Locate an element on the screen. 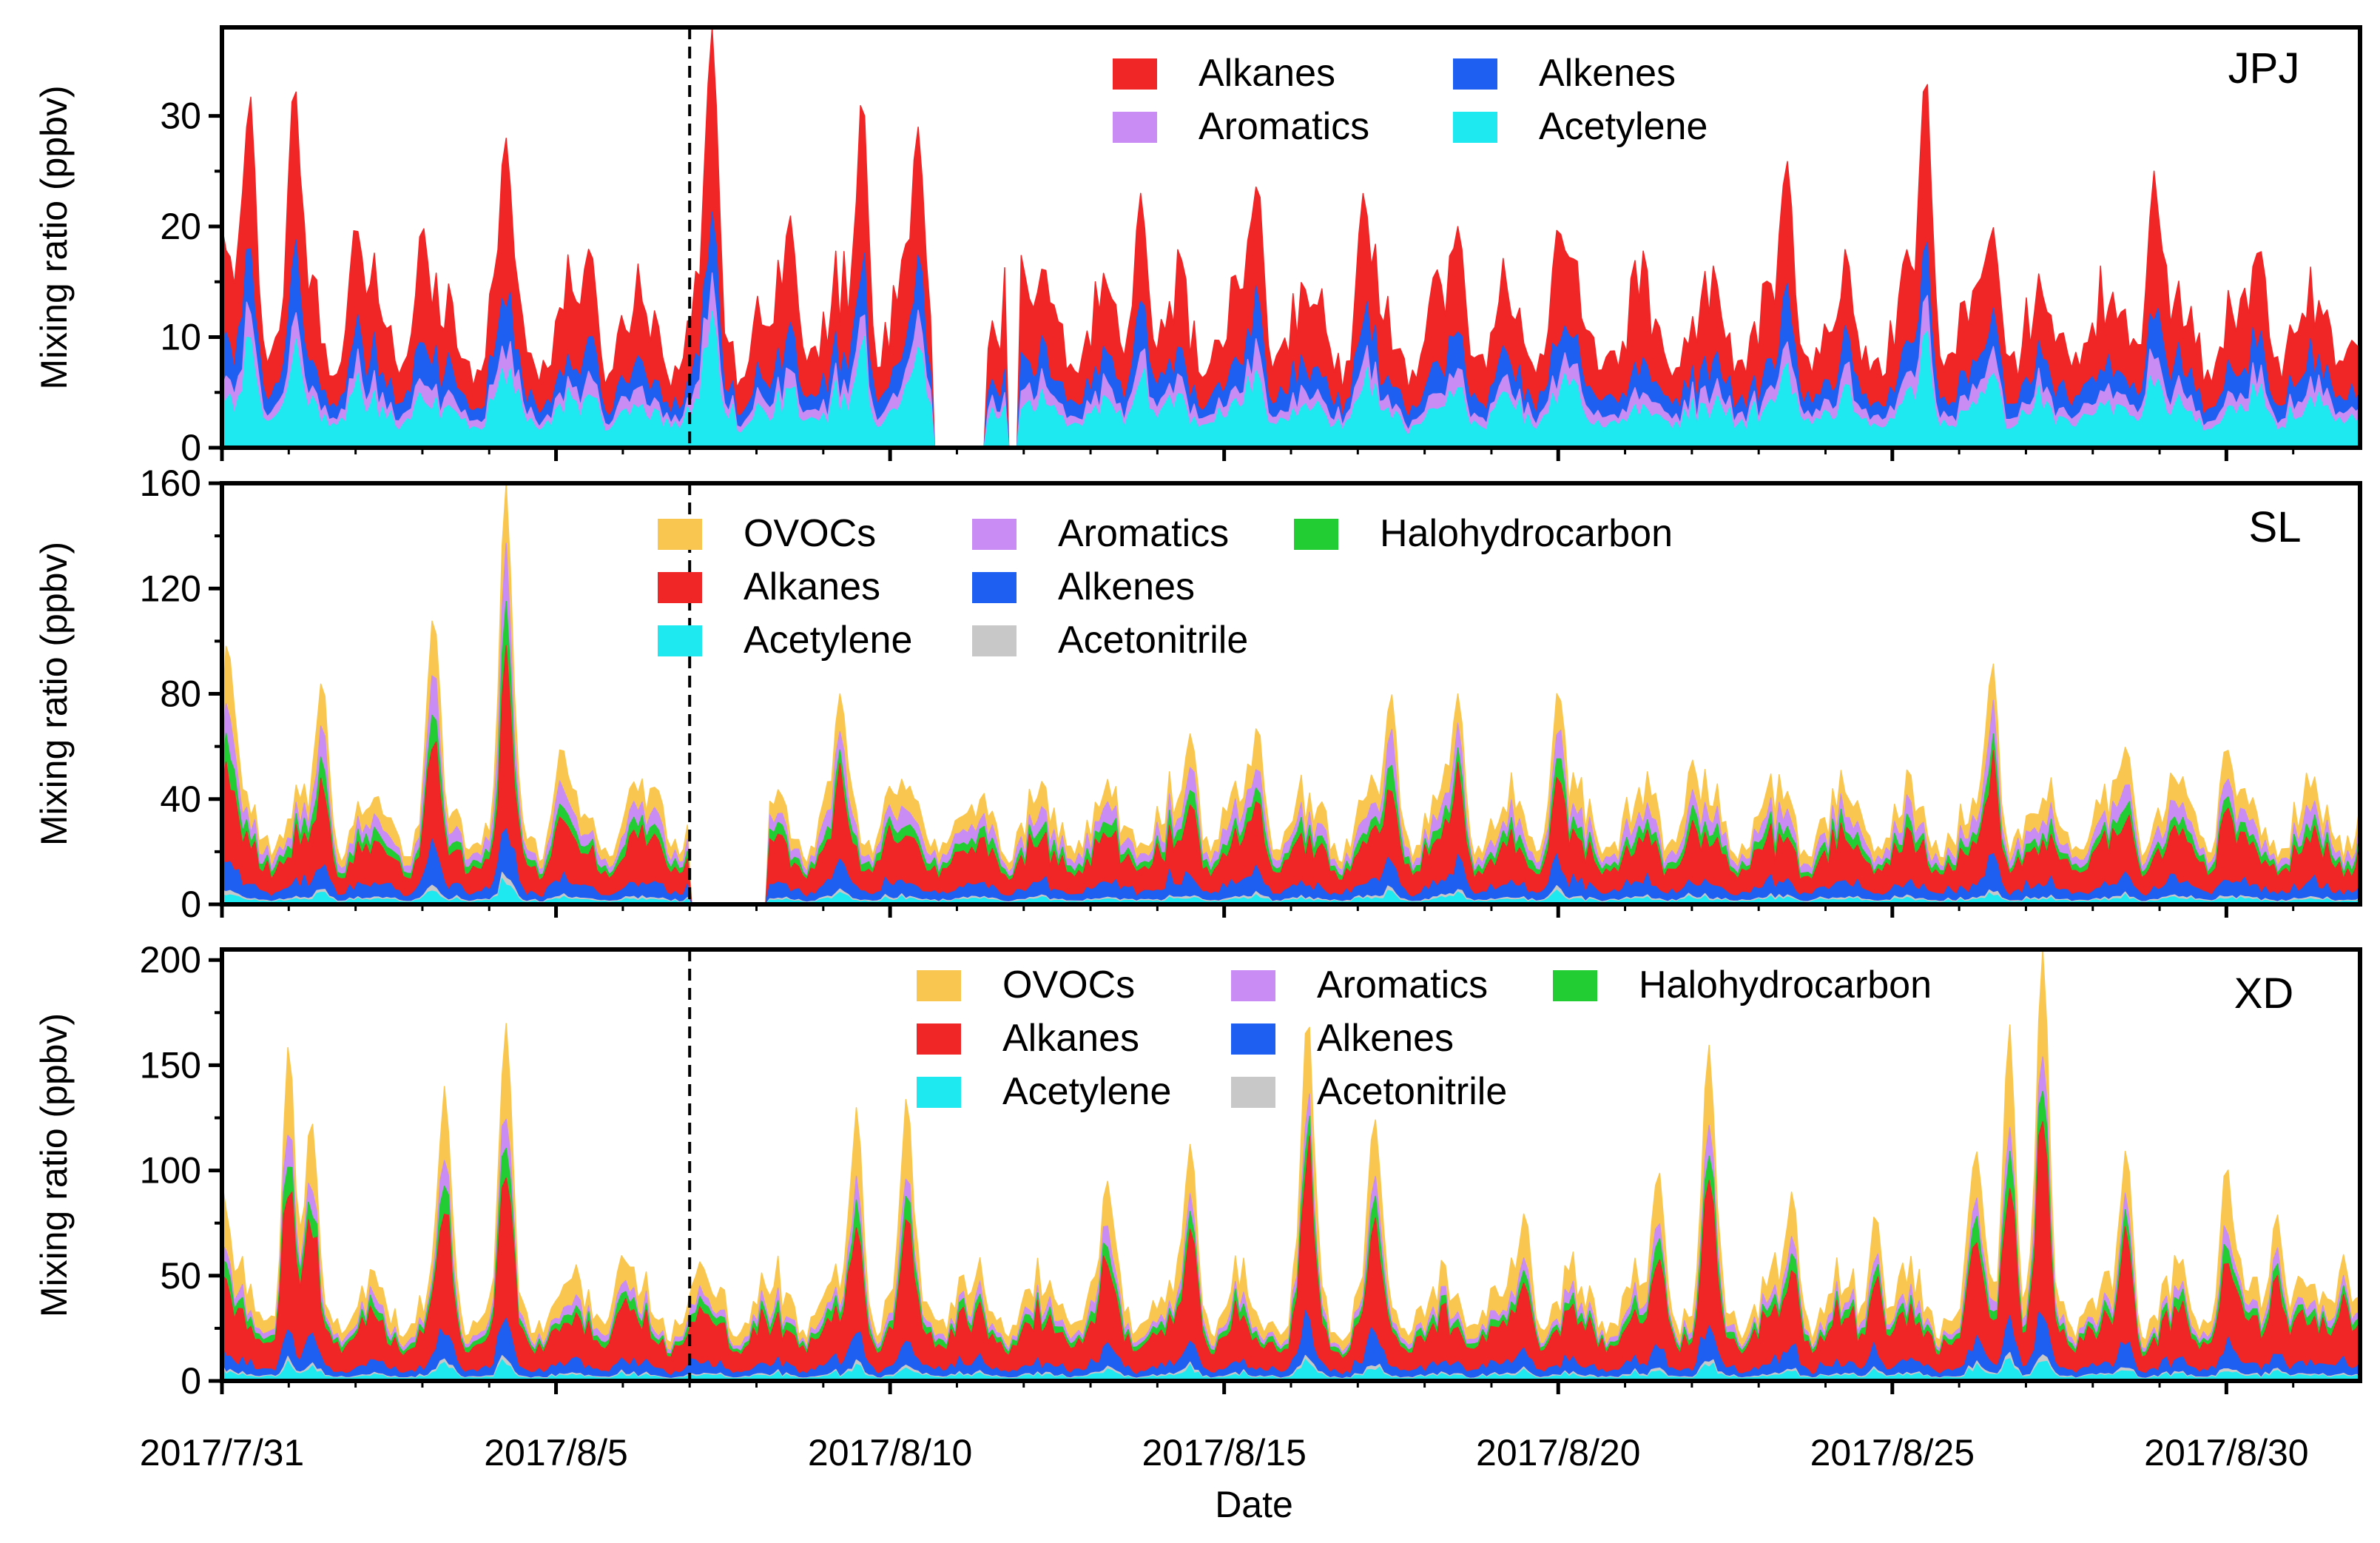  x-tick-label: 2017/8/10 is located at coordinates (890, 1452).